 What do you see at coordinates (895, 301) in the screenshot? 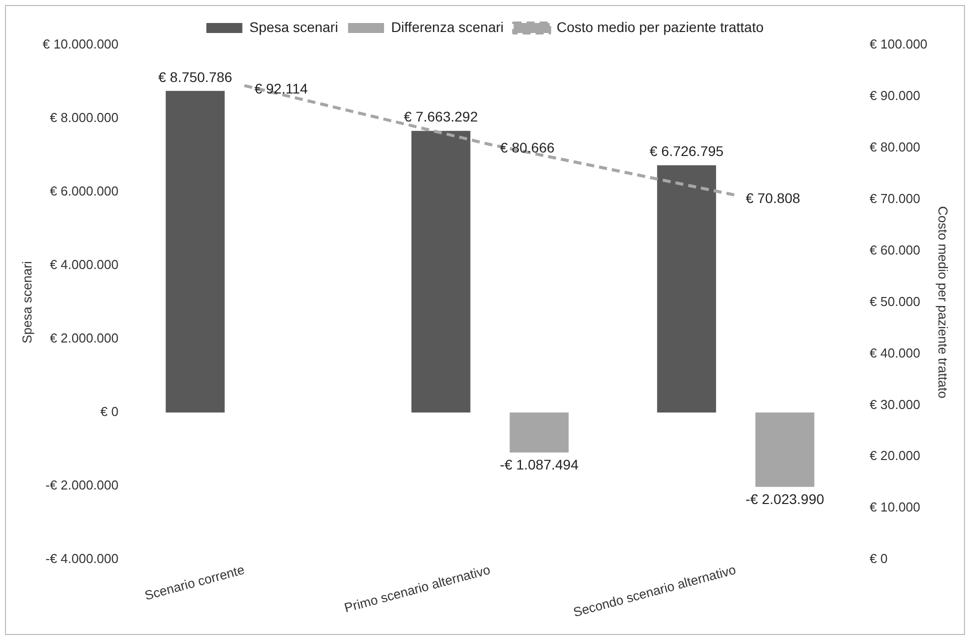
I see `y2-tick-label: € 50.000` at bounding box center [895, 301].